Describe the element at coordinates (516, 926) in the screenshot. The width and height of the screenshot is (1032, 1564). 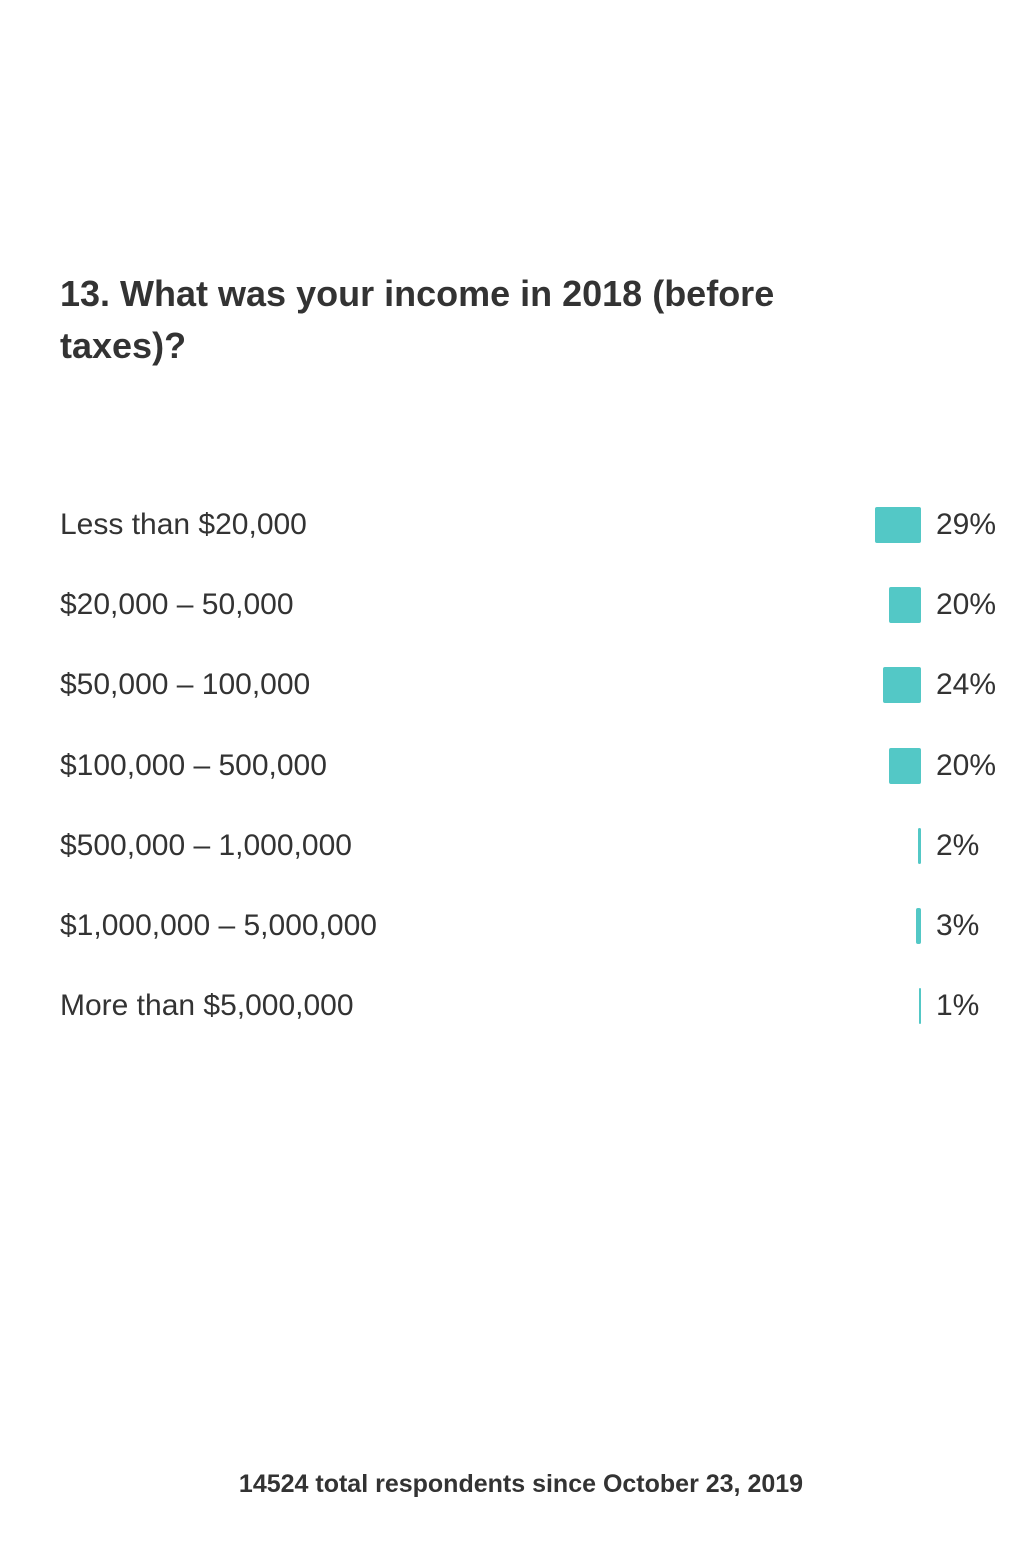
I see `answer-row: $1,000,000 – 5,000,000 3%` at that location.